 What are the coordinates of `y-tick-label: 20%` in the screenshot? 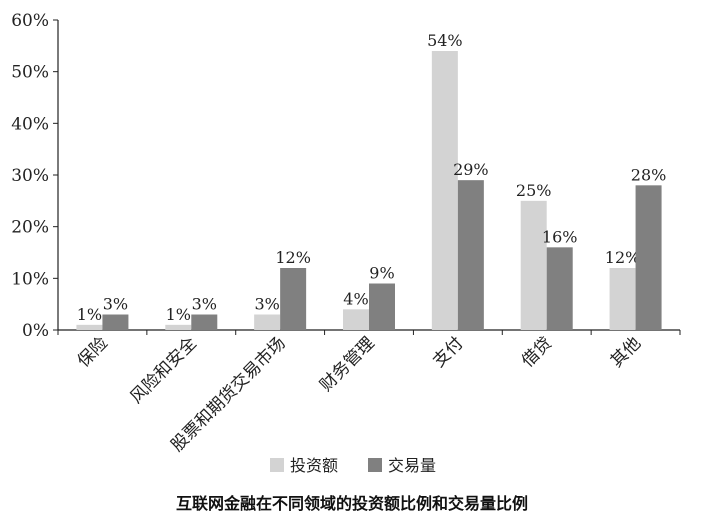 It's located at (30, 228).